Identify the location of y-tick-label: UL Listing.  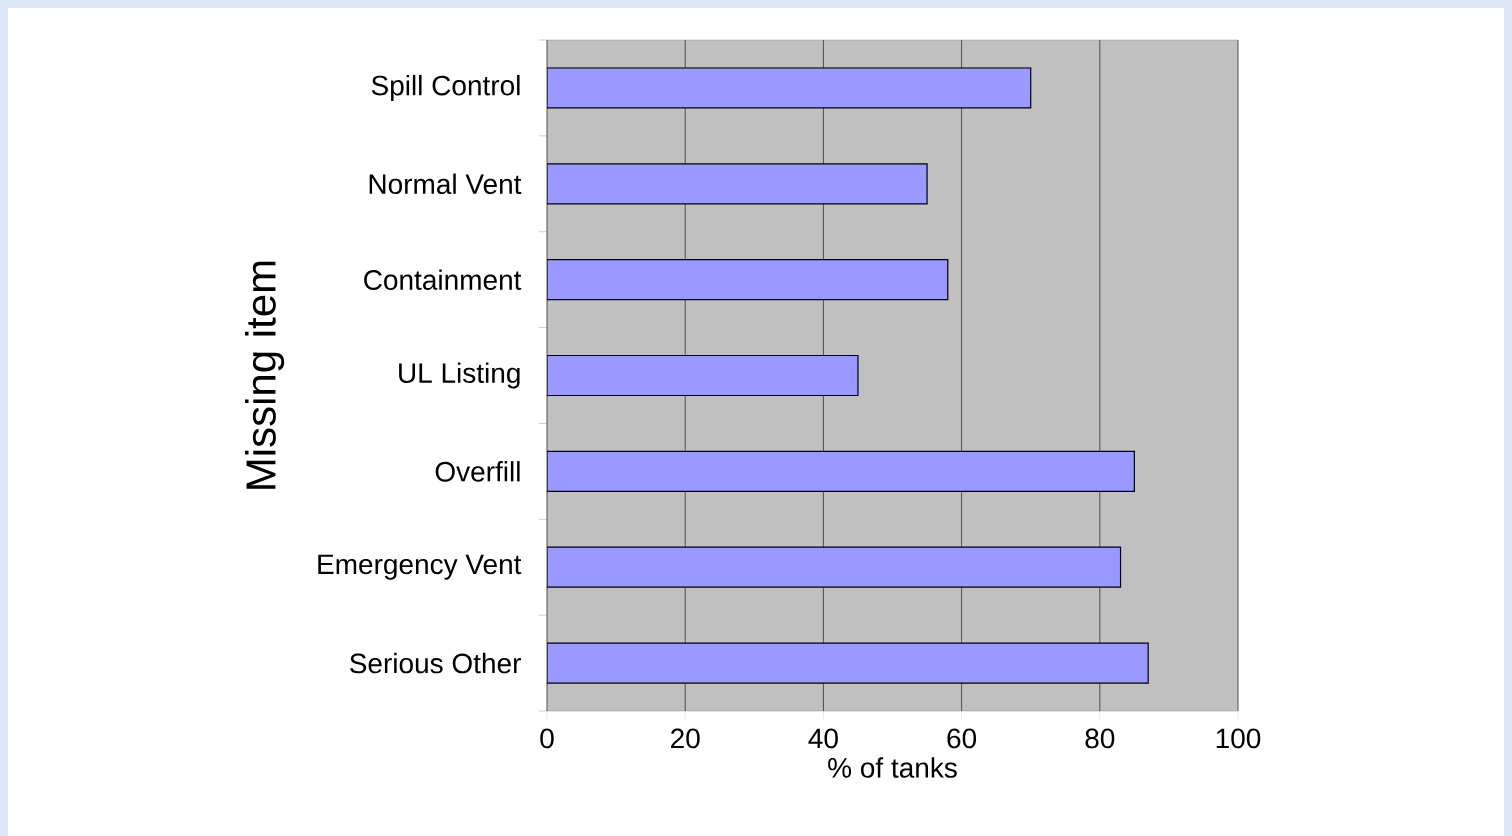
(459, 375).